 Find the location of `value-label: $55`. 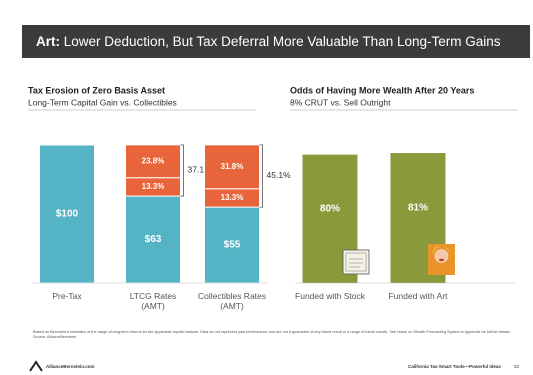

value-label: $55 is located at coordinates (232, 245).